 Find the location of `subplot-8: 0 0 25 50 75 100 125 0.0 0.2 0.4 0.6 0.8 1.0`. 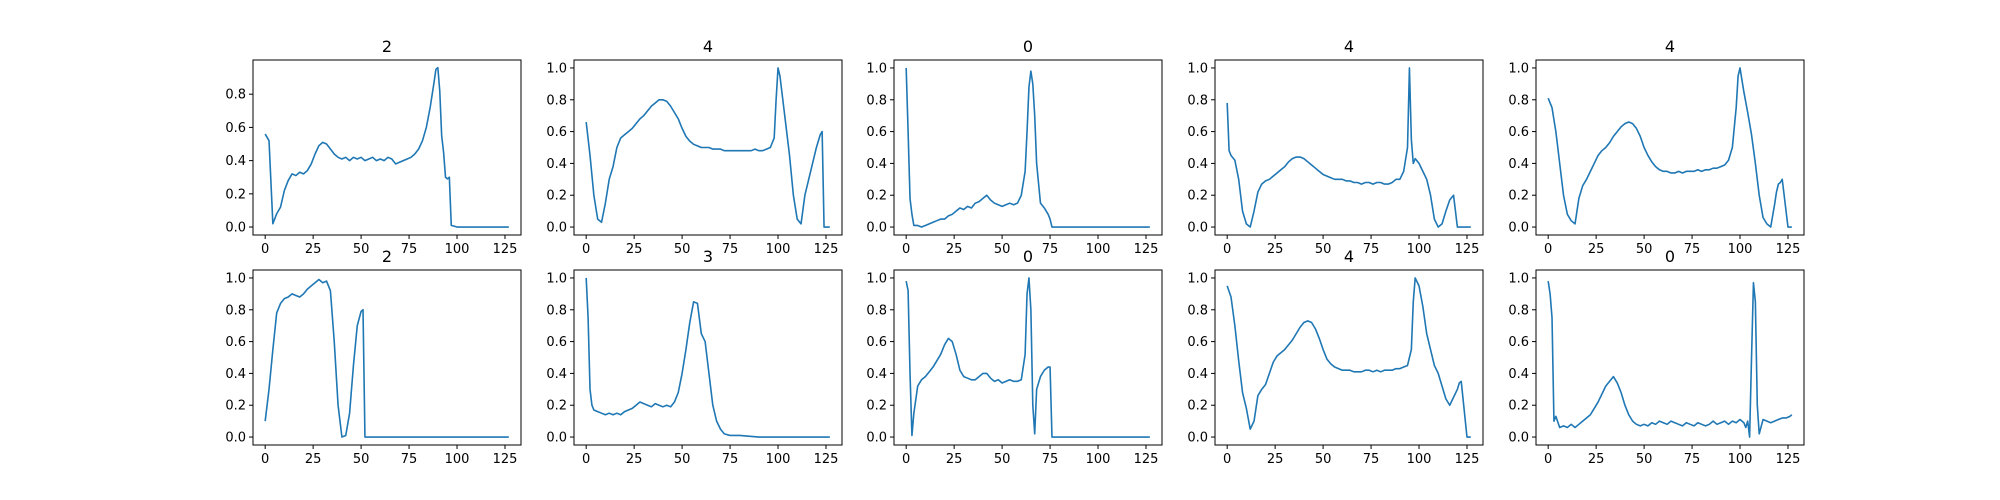

subplot-8: 0 0 25 50 75 100 125 0.0 0.2 0.4 0.6 0.8 1.0 is located at coordinates (1014, 357).